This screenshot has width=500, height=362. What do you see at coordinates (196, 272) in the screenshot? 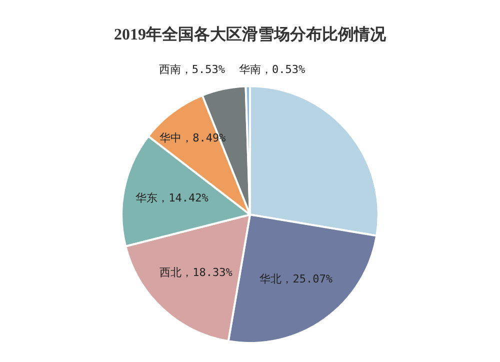
I see `slice-label: 西北，18.33%` at bounding box center [196, 272].